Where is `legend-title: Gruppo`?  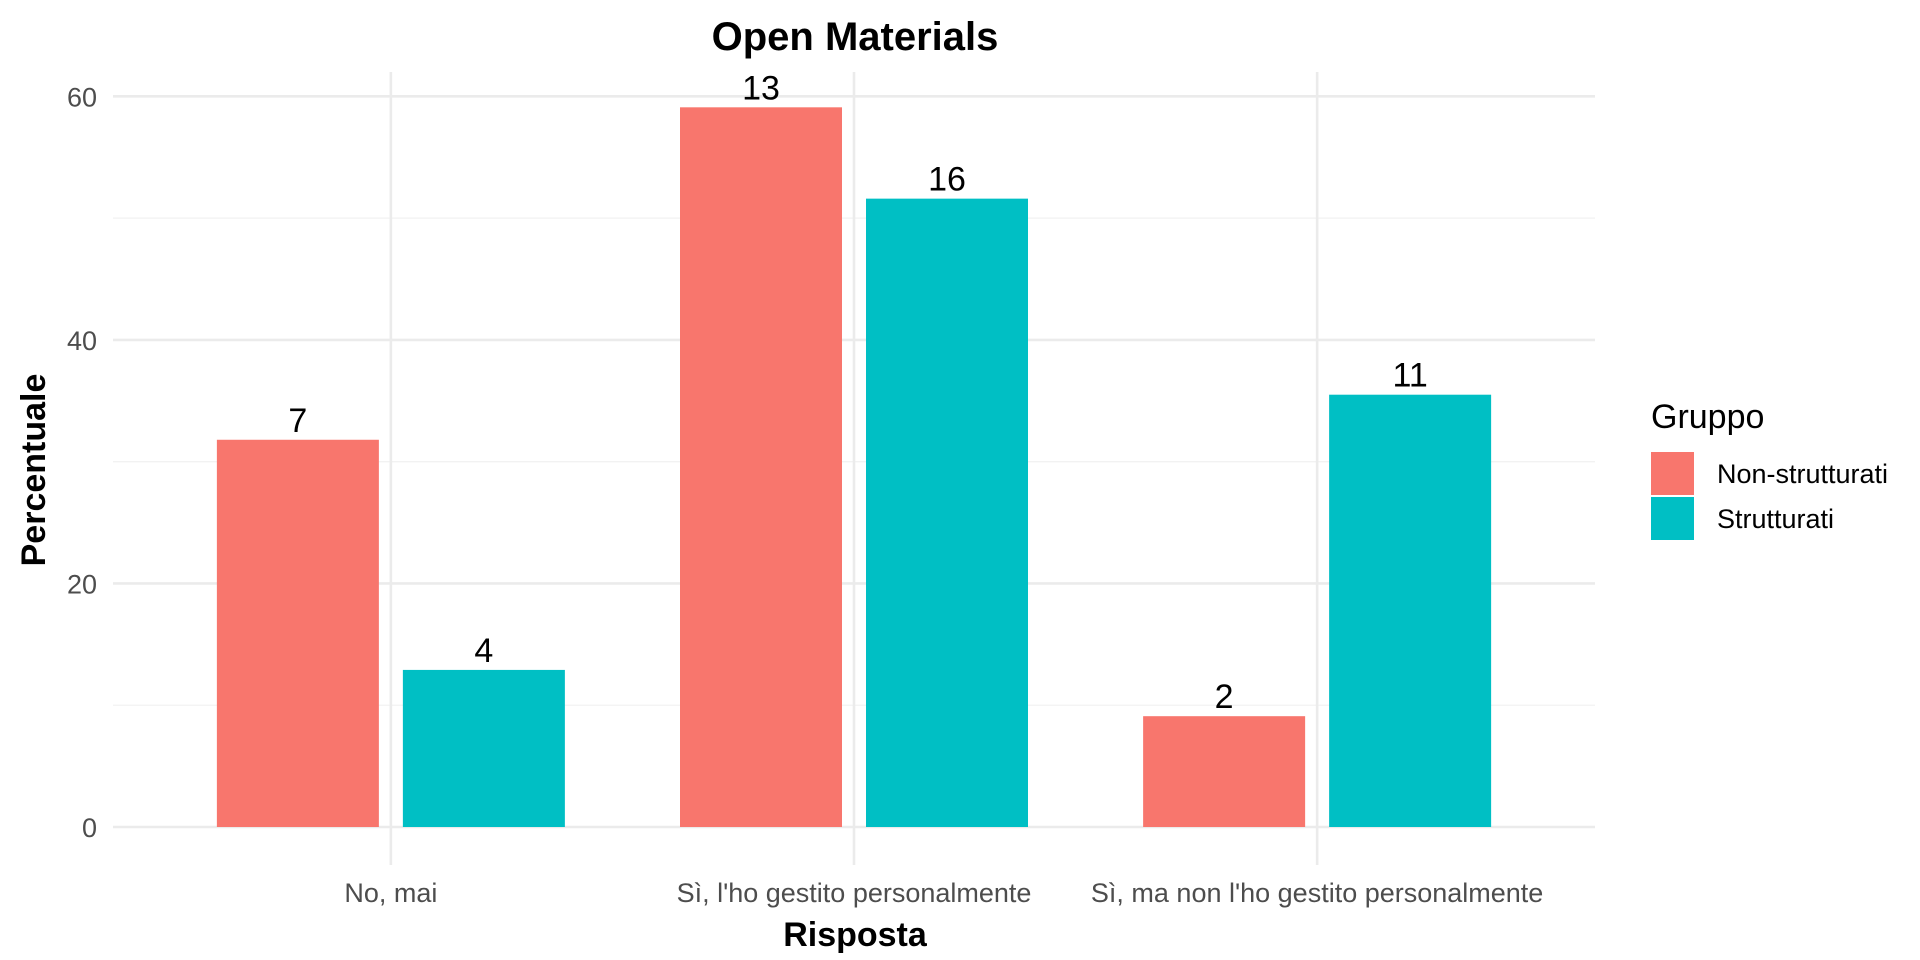
legend-title: Gruppo is located at coordinates (1707, 417).